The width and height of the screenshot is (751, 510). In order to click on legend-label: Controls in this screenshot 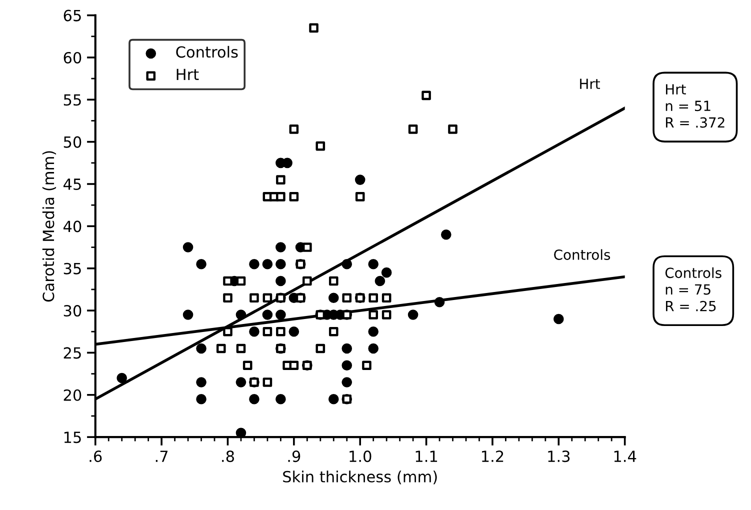, I will do `click(207, 52)`.